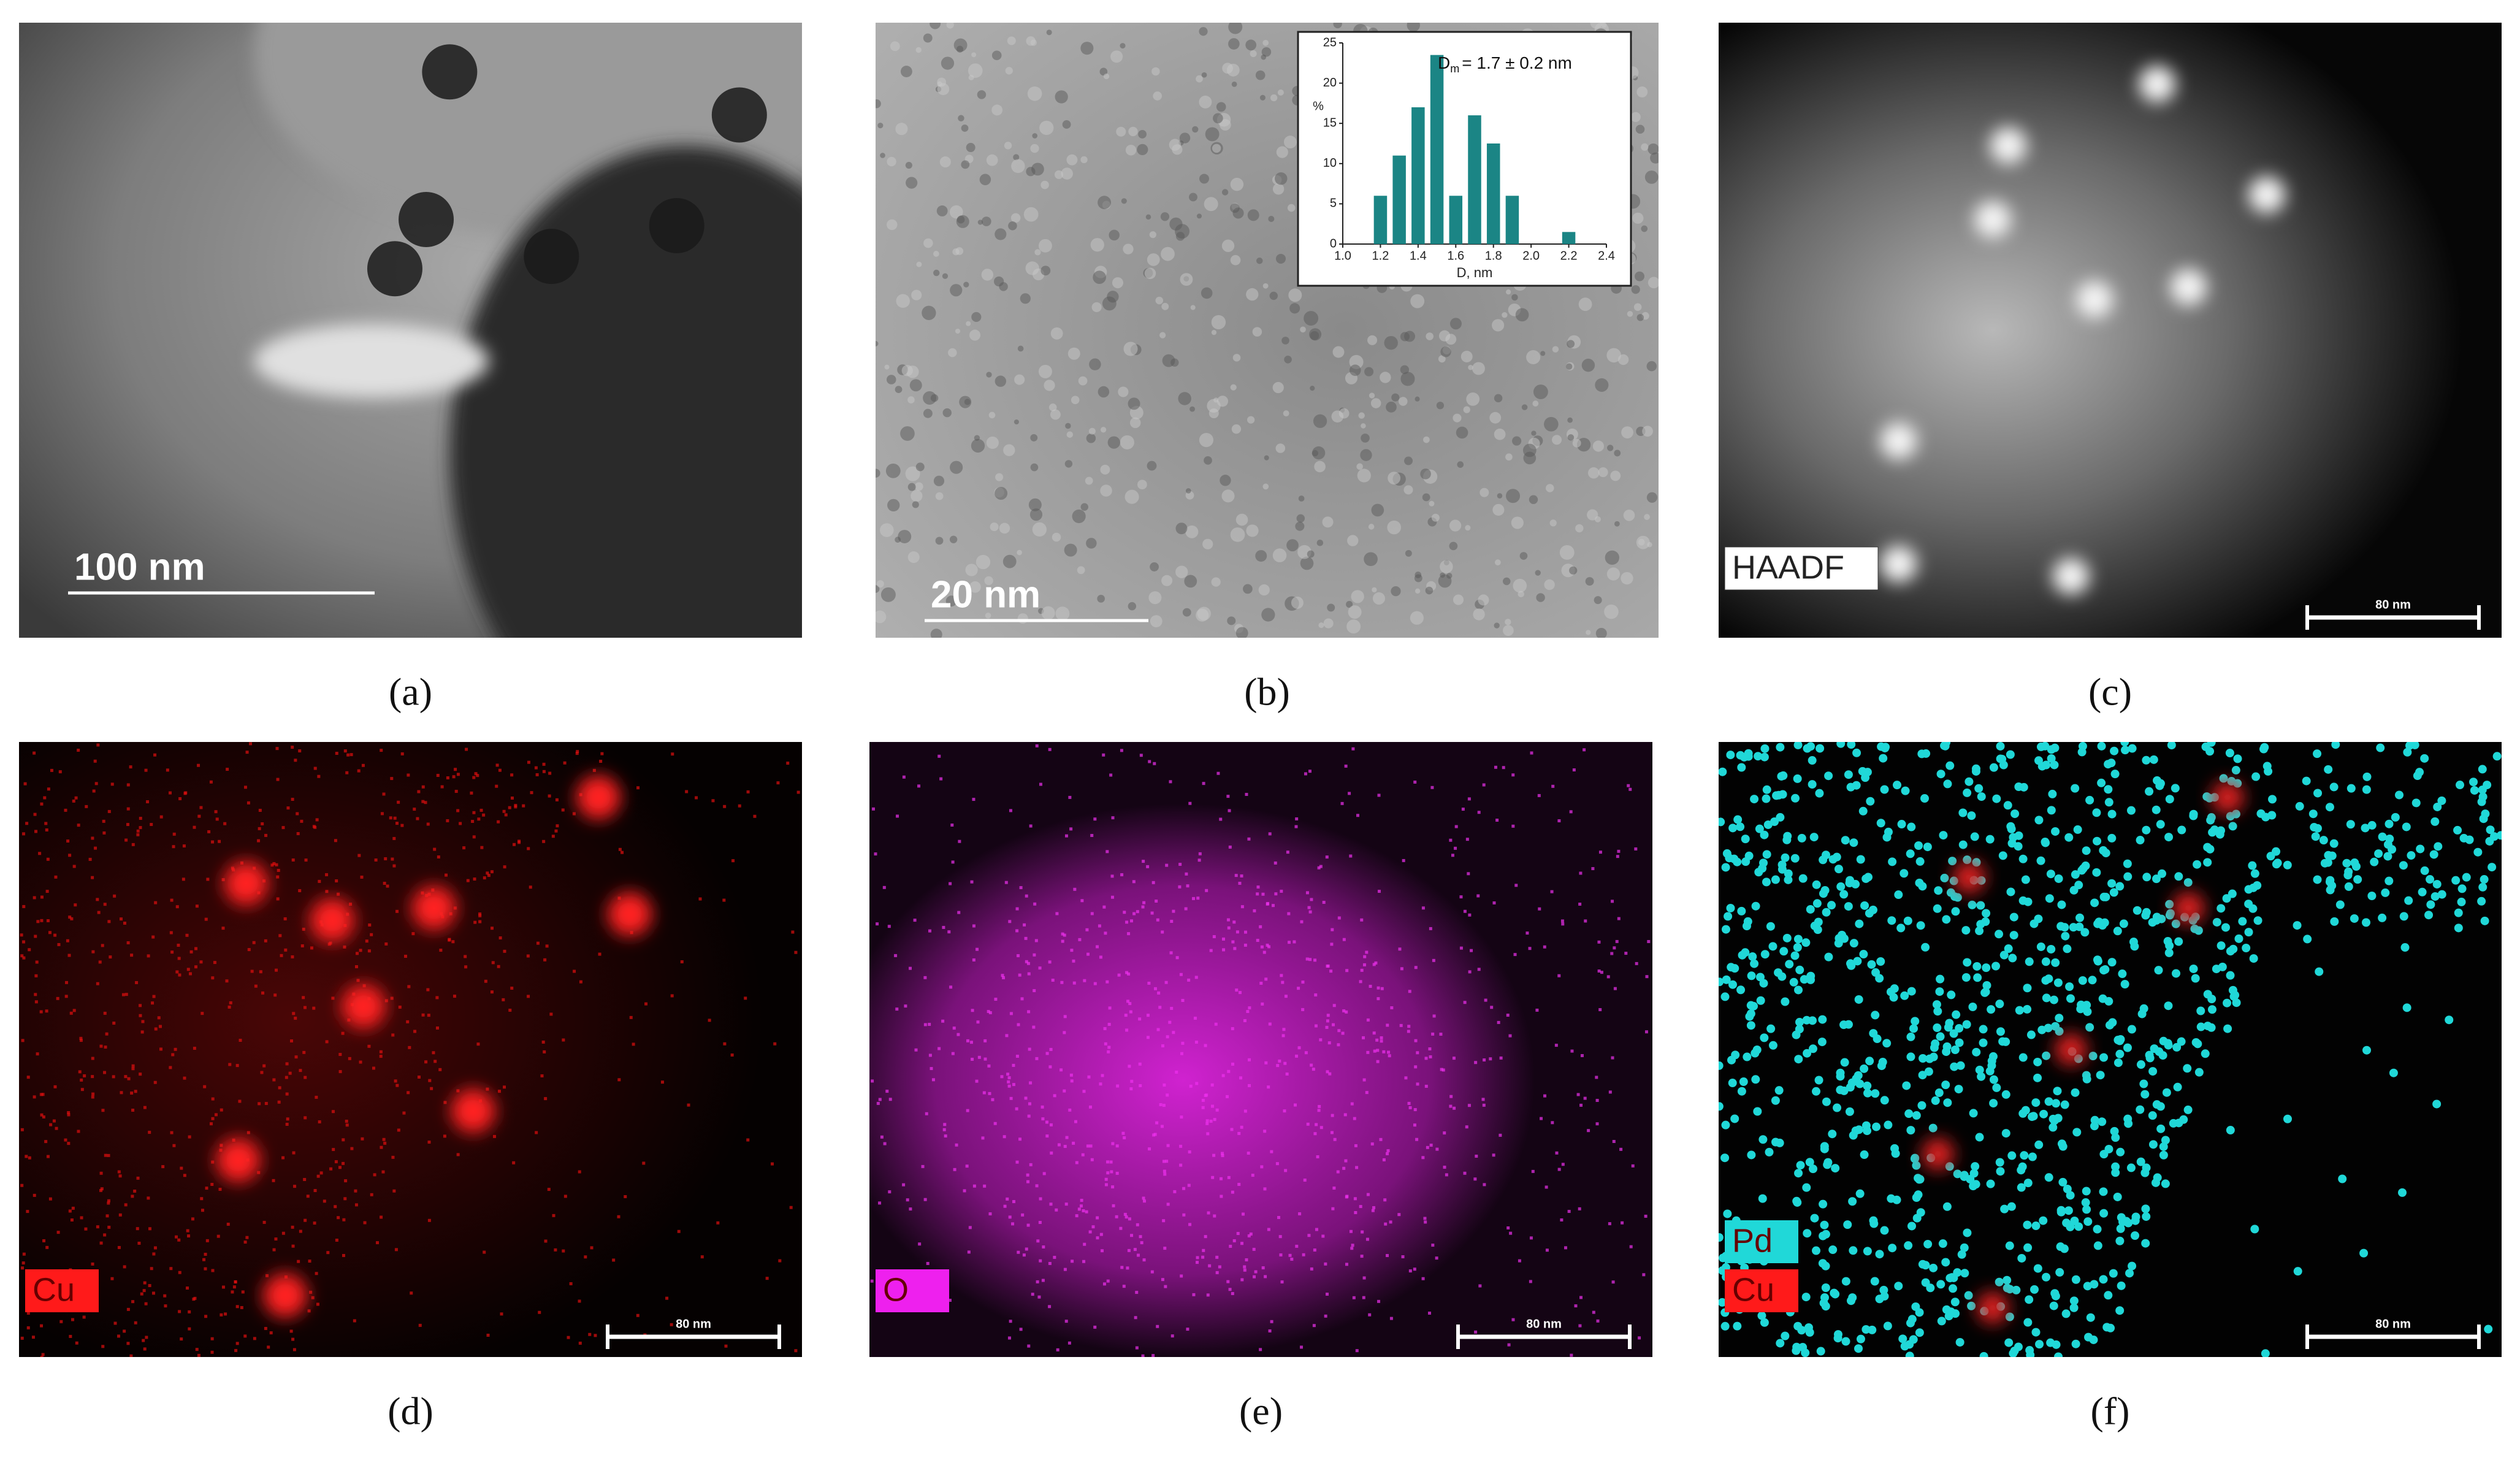 The height and width of the screenshot is (1468, 2520). Describe the element at coordinates (62, 1290) in the screenshot. I see `label-box` at that location.